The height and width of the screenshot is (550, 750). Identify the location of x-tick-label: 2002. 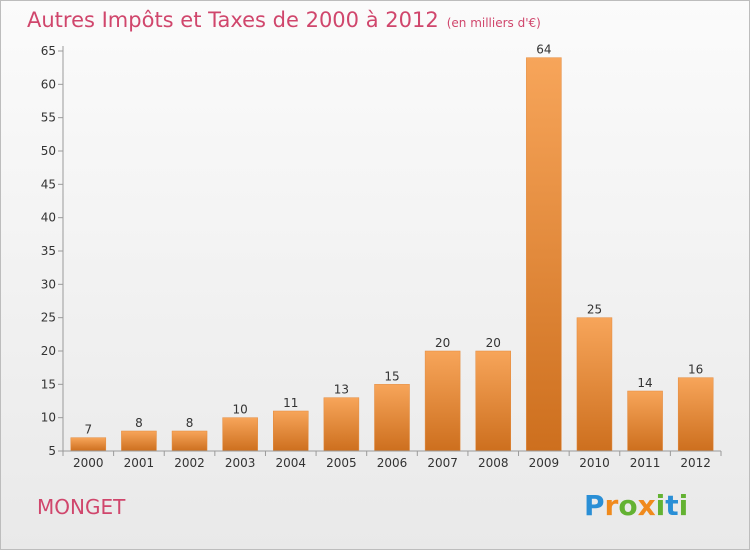
(189, 463).